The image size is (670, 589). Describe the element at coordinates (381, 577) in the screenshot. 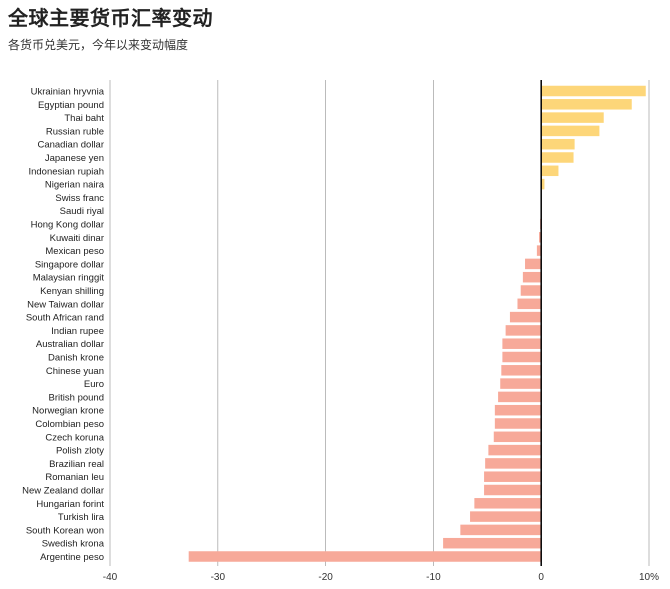

I see `x-tick-labels: -40 -30 -20 -10 0 10%` at that location.